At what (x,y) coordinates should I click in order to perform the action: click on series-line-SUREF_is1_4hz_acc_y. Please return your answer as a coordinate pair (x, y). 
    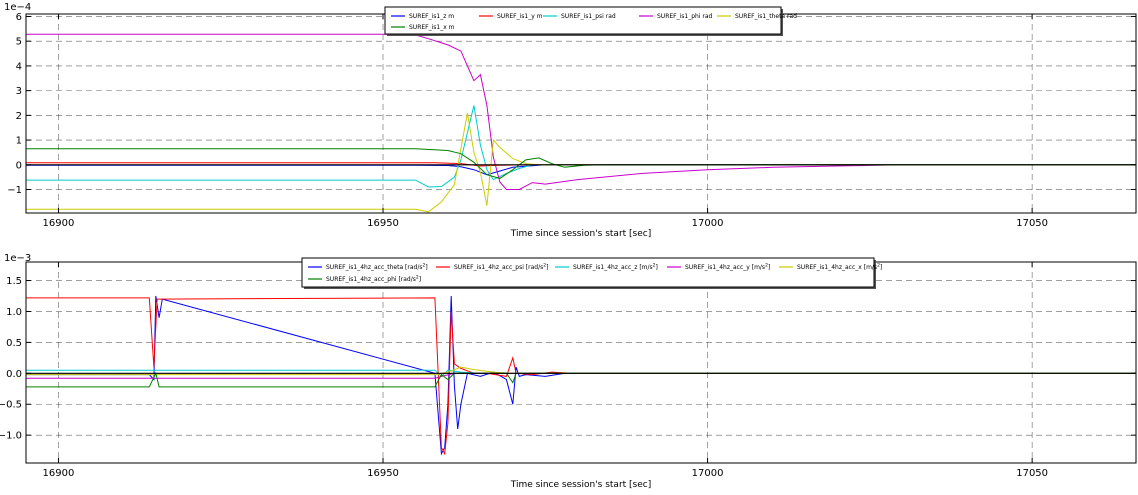
    Looking at the image, I should click on (581, 375).